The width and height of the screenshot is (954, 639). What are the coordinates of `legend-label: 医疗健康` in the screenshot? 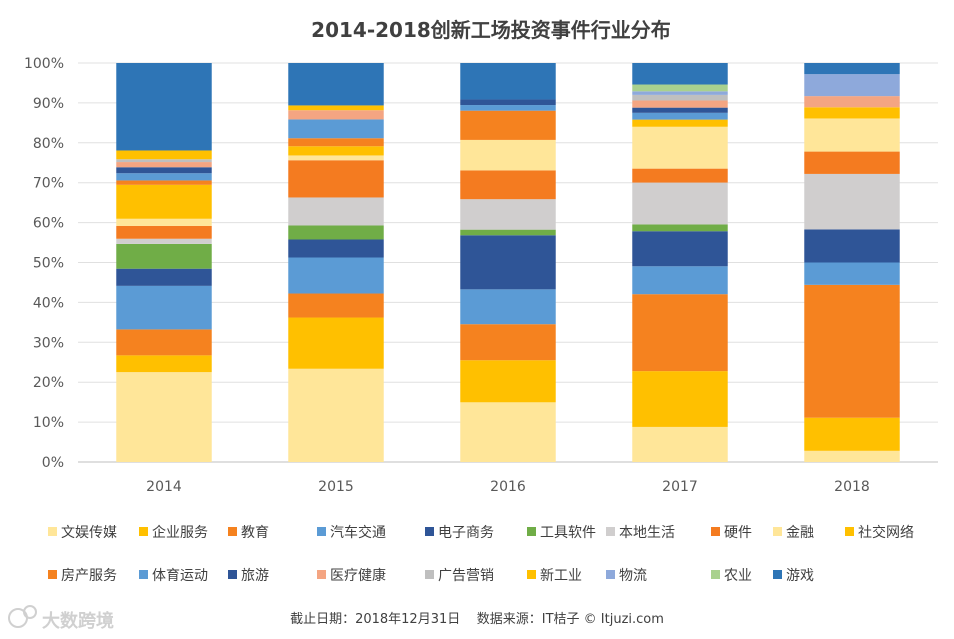 It's located at (358, 575).